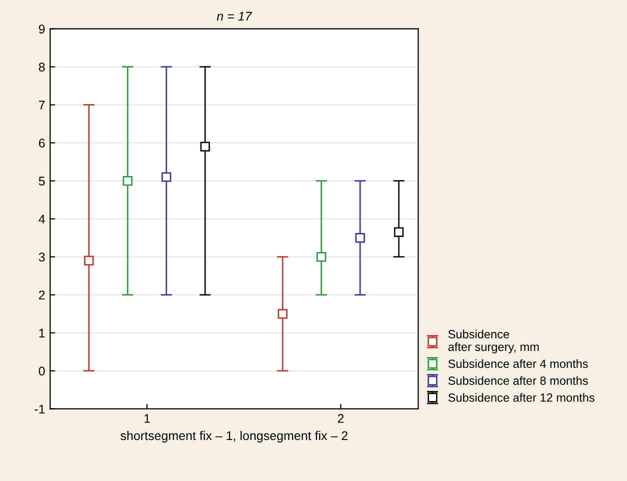 This screenshot has height=481, width=627. Describe the element at coordinates (41, 67) in the screenshot. I see `y-tick-label: 8` at that location.